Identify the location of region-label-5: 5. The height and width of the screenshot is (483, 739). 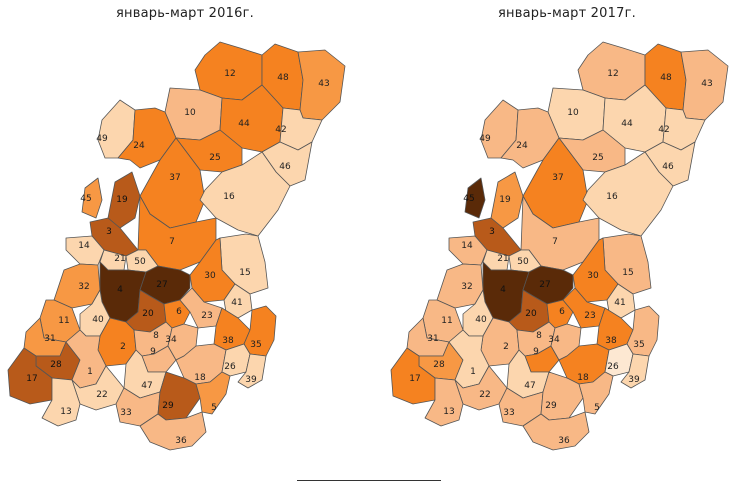
(597, 408).